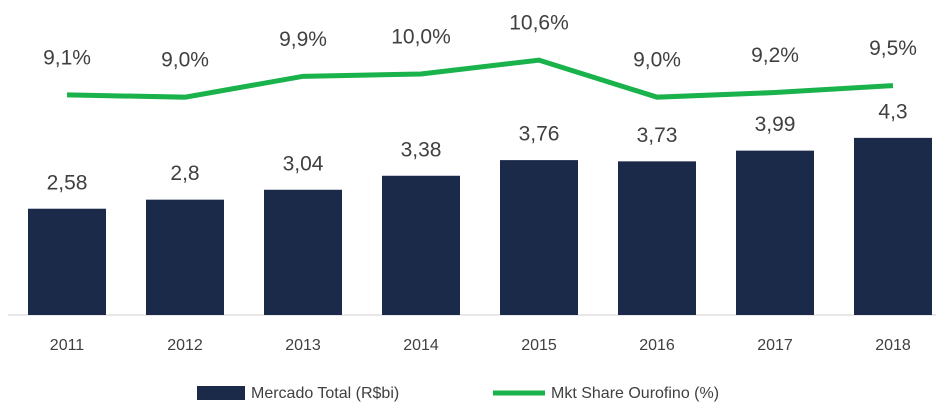 The width and height of the screenshot is (938, 408). Describe the element at coordinates (67, 345) in the screenshot. I see `x-tick-label: 2011` at that location.